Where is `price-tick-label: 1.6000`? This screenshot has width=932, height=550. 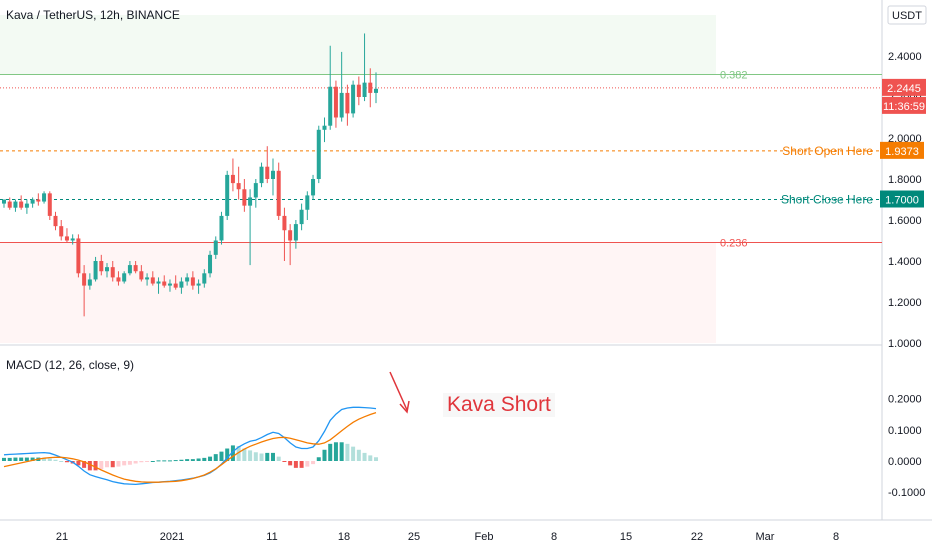
price-tick-label: 1.6000 is located at coordinates (905, 221).